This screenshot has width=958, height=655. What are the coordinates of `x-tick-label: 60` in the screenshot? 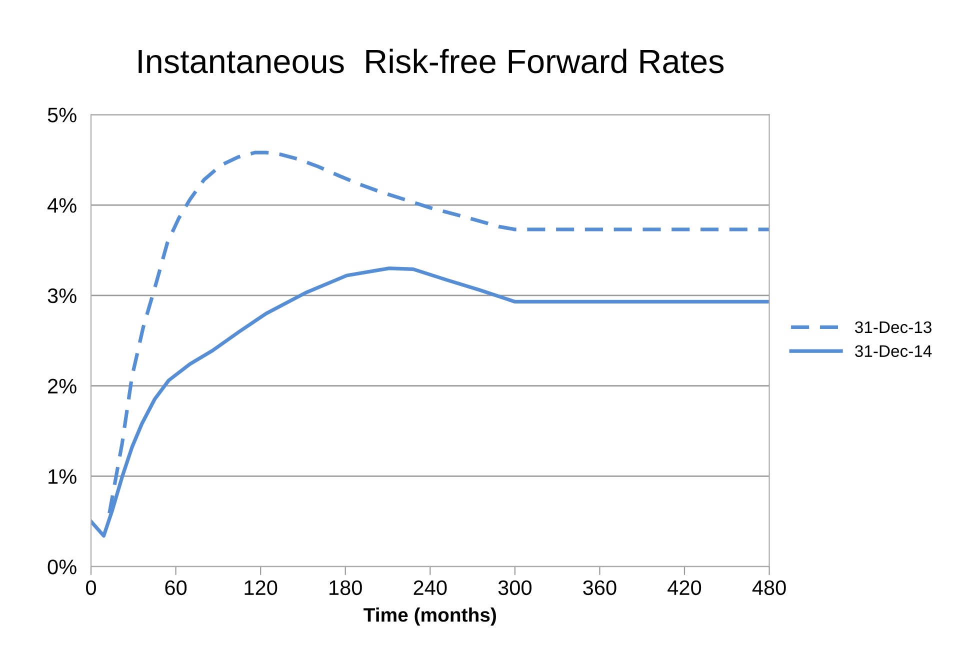 It's located at (176, 588).